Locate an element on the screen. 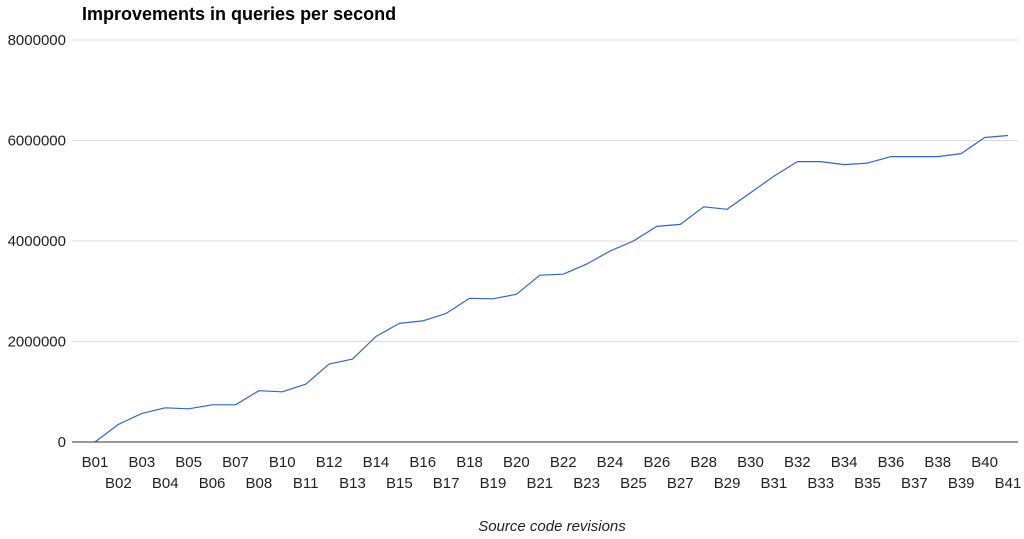 The height and width of the screenshot is (539, 1024). data-point-B19 is located at coordinates (493, 299).